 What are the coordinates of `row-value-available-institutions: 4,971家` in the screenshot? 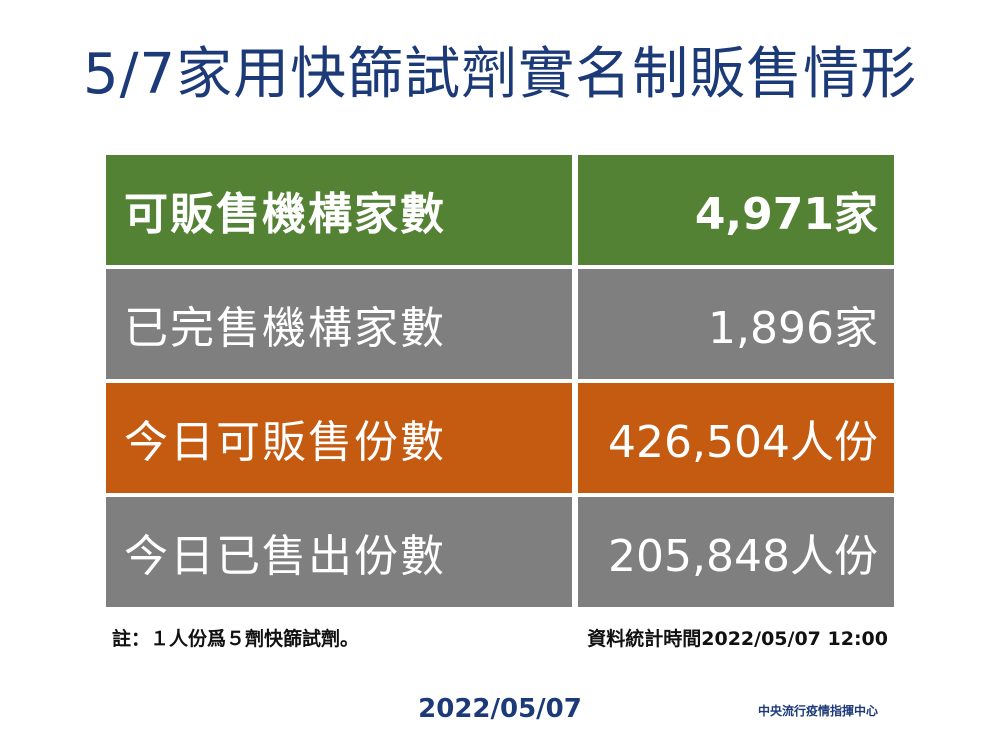 It's located at (736, 210).